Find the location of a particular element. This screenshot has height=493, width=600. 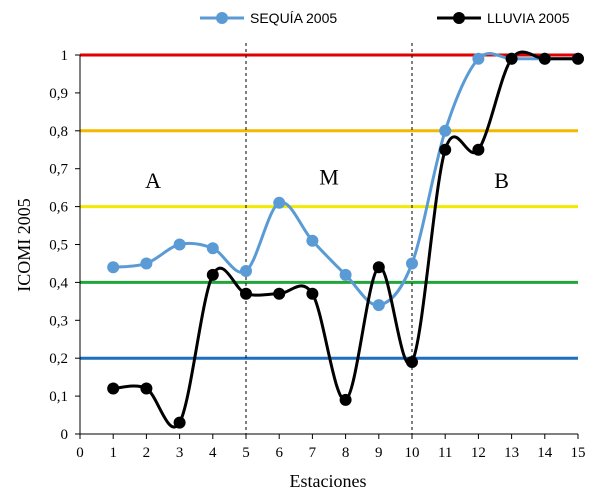

zone-label: B is located at coordinates (501, 180).